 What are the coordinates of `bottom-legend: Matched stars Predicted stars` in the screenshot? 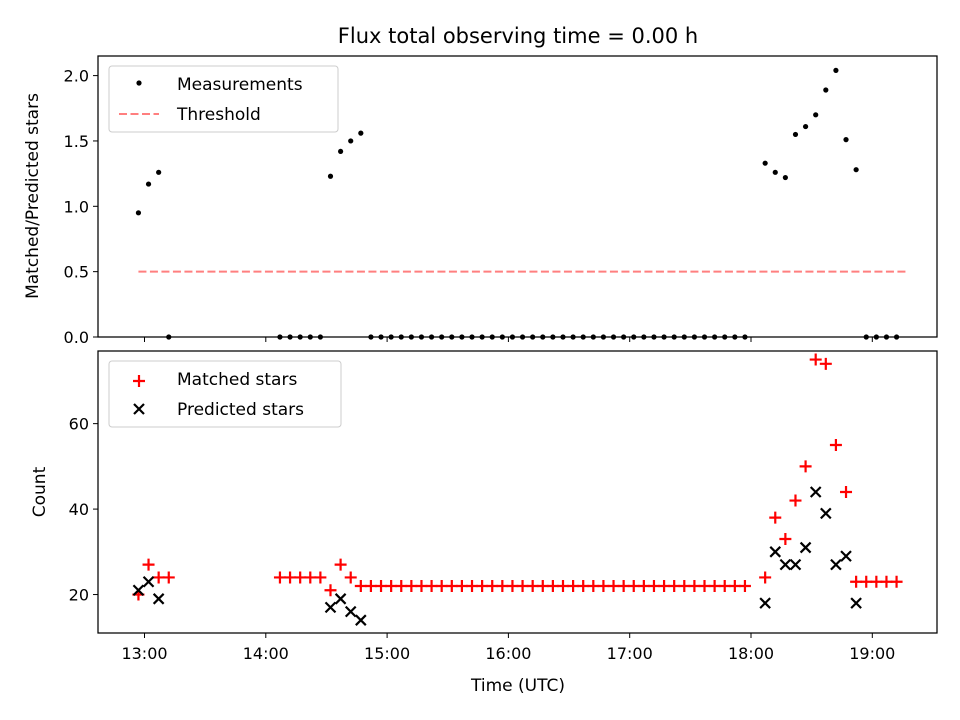 It's located at (225, 394).